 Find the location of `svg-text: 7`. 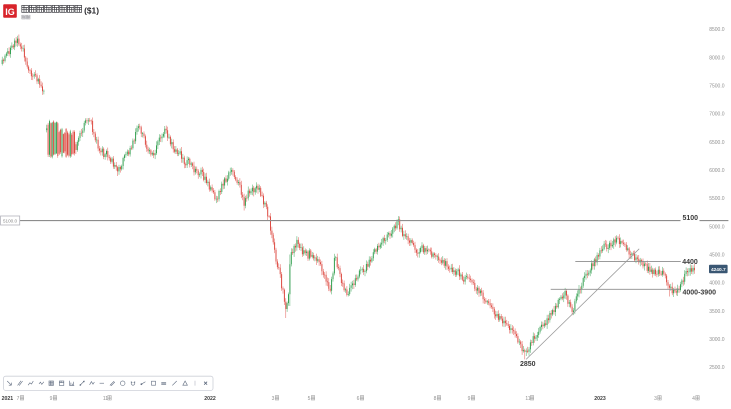

svg-text: 7 is located at coordinates (18, 399).